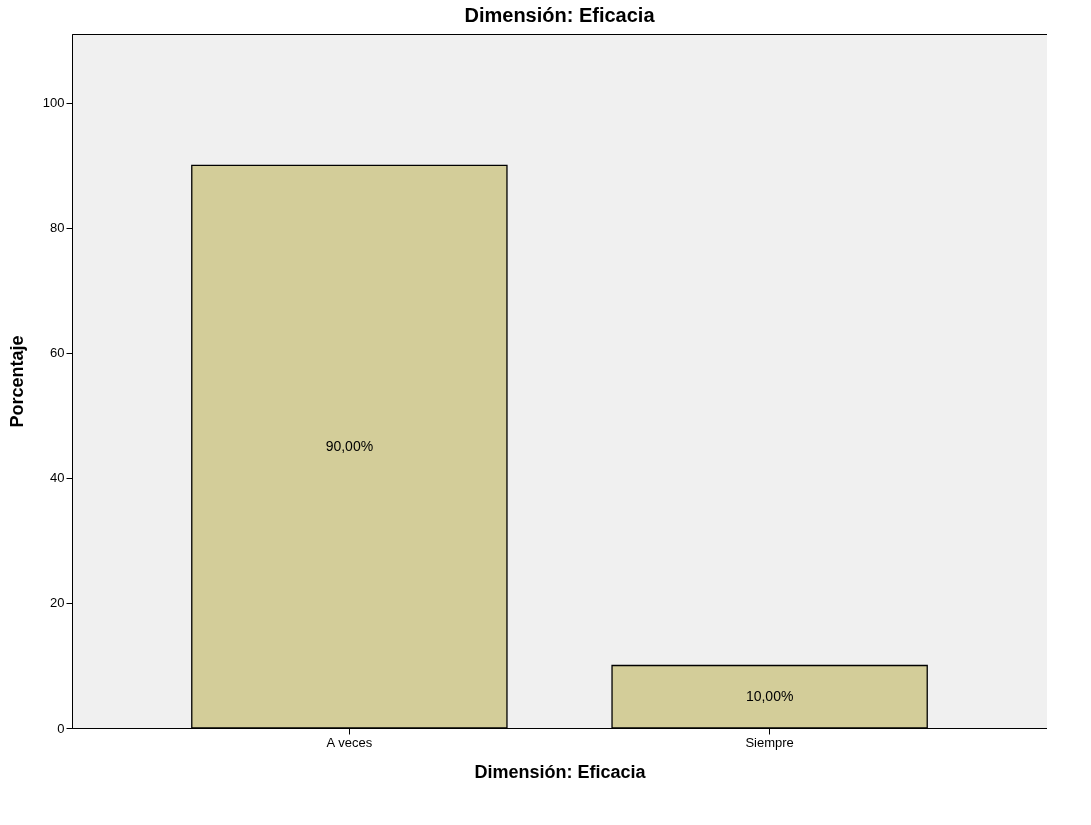  Describe the element at coordinates (16, 381) in the screenshot. I see `y-axis-title: Porcentaje` at that location.